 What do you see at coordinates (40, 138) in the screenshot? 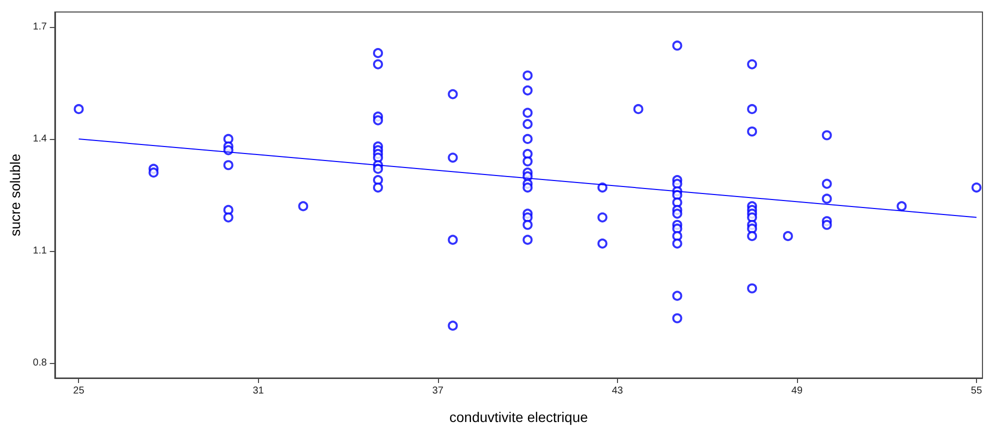
I see `y-tick-label: 1.4` at bounding box center [40, 138].